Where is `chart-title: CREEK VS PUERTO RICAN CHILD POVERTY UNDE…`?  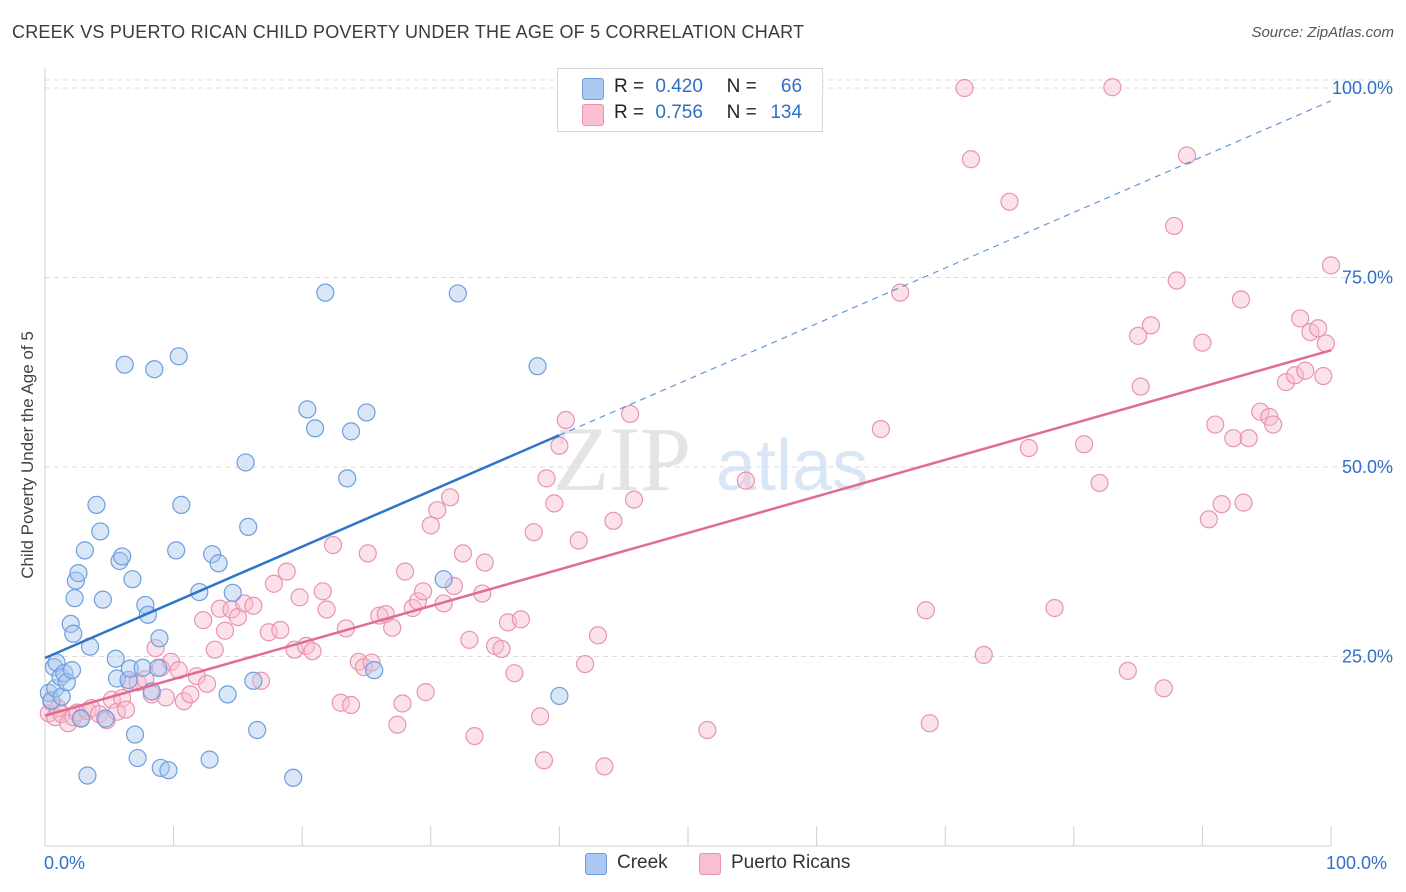 chart-title: CREEK VS PUERTO RICAN CHILD POVERTY UNDE… is located at coordinates (408, 32).